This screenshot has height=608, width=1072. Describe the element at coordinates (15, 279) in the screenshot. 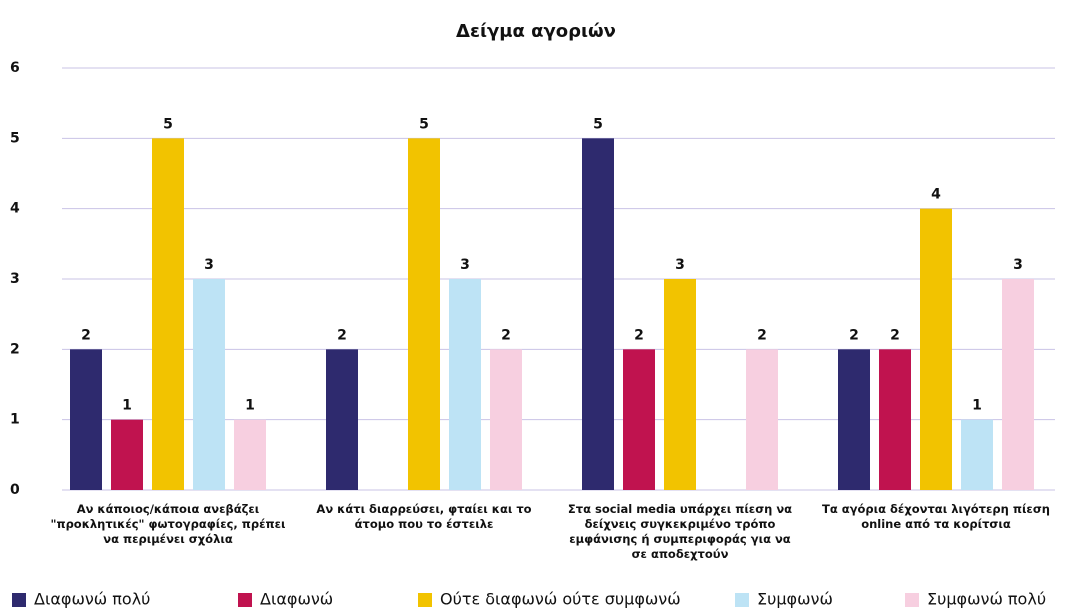

I see `y-tick-label: 3` at that location.